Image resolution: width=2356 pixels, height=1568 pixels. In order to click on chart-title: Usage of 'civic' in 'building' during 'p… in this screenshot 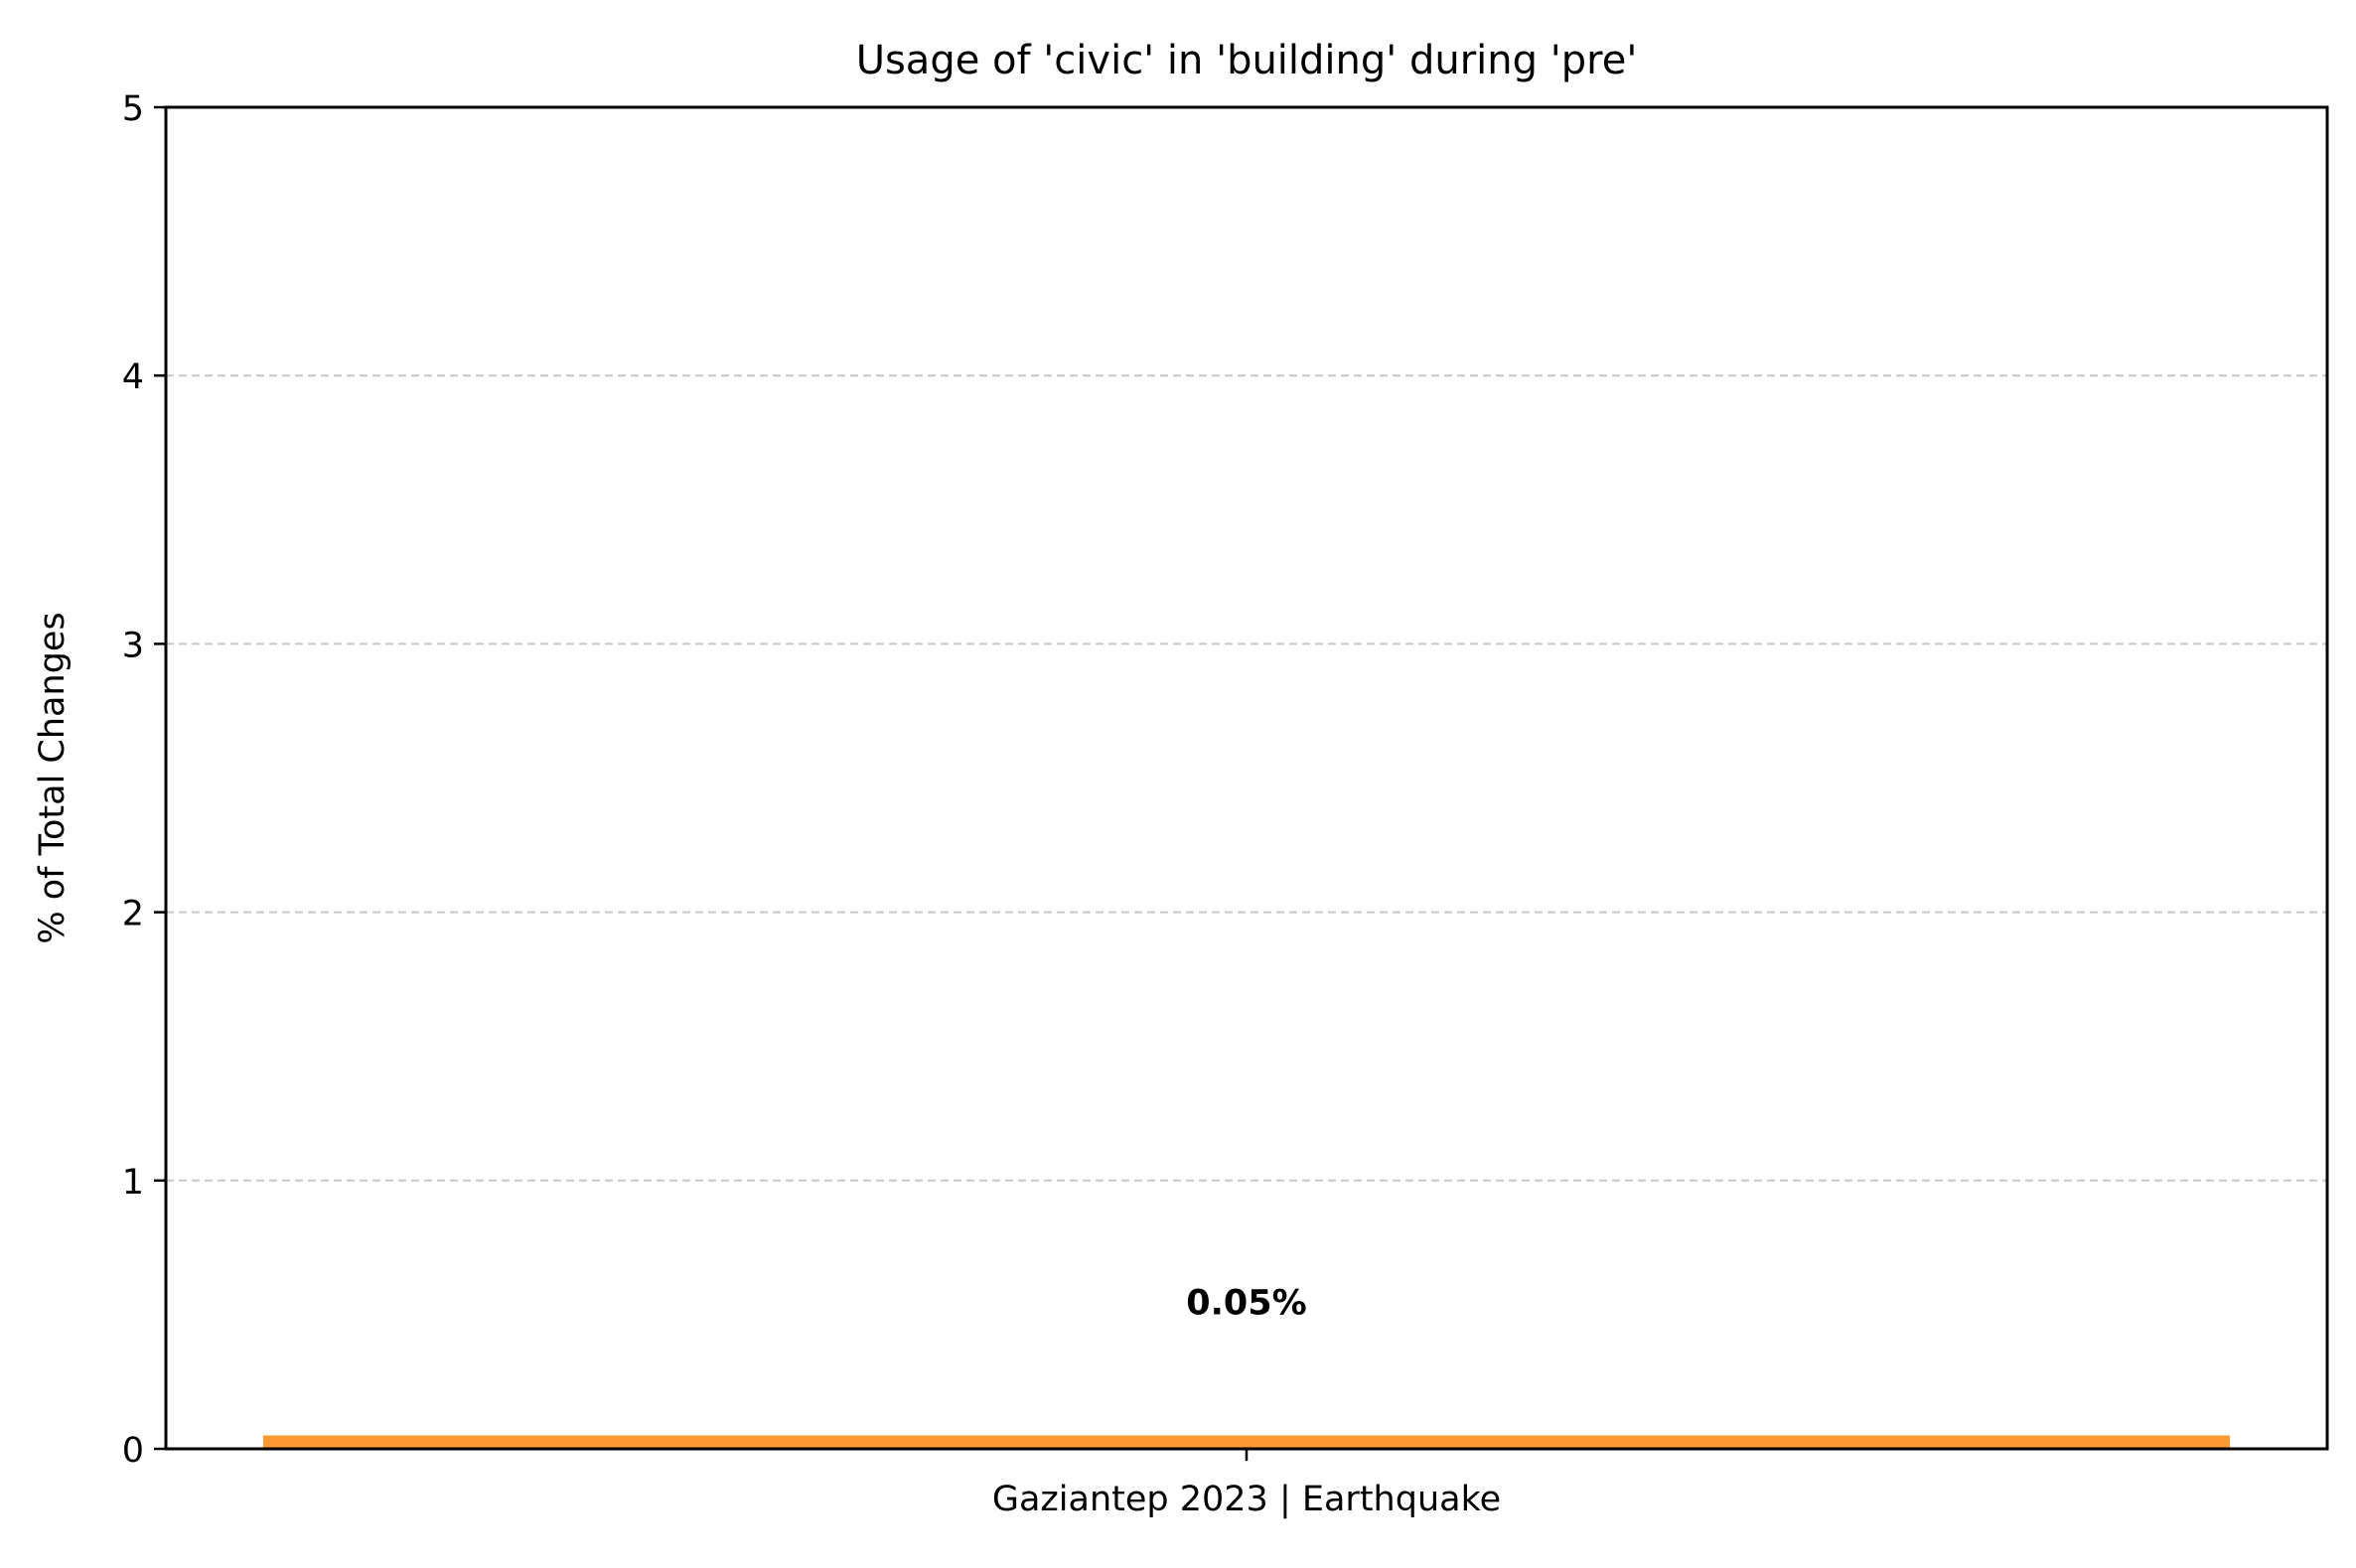, I will do `click(1247, 60)`.